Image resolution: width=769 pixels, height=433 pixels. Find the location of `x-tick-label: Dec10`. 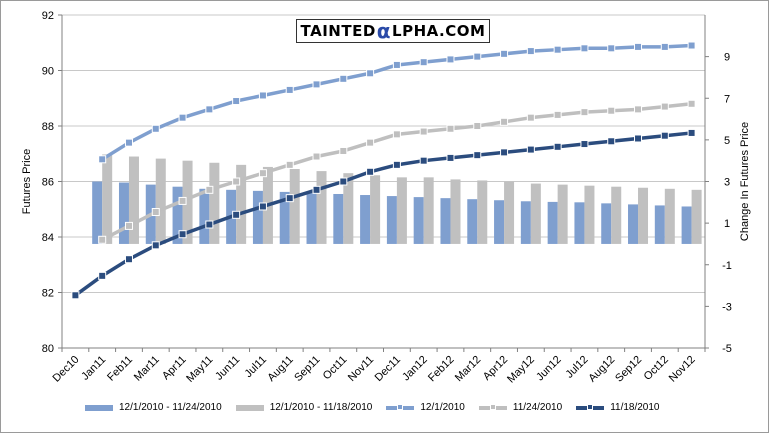

x-tick-label: Dec10 is located at coordinates (66, 369).